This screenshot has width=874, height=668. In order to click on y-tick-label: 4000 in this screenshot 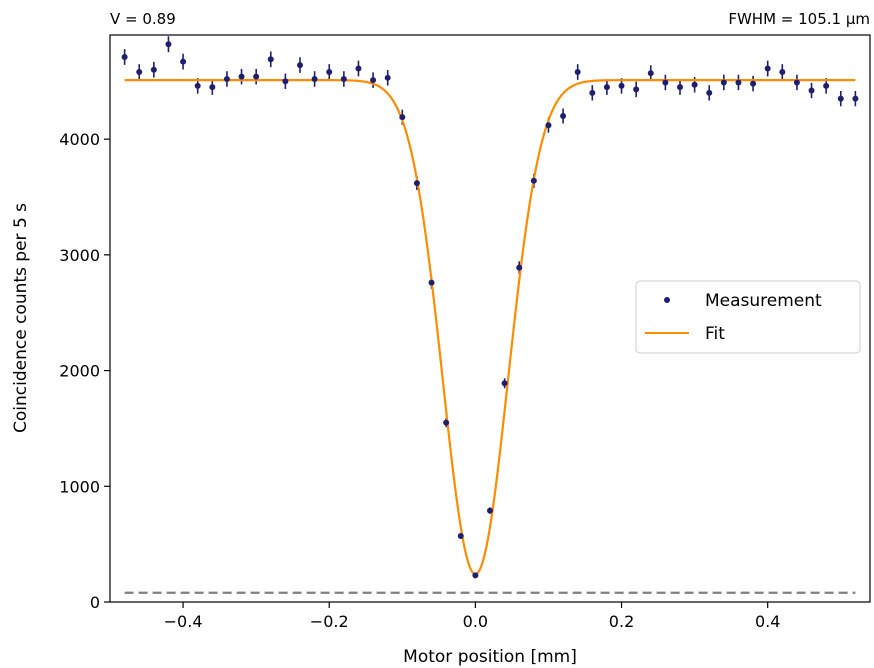, I will do `click(79, 139)`.